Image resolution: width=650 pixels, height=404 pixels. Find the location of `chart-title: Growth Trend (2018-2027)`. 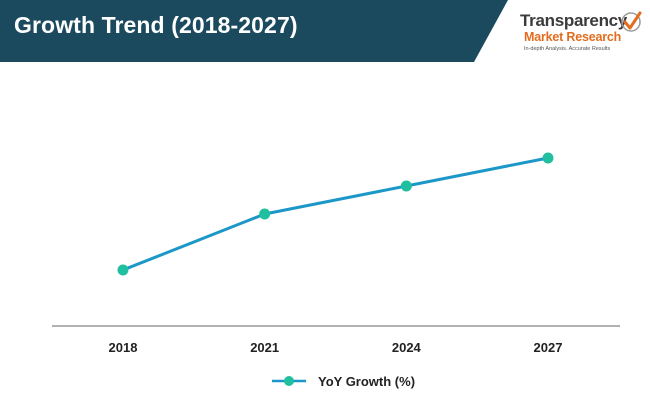

chart-title: Growth Trend (2018-2027) is located at coordinates (156, 25).